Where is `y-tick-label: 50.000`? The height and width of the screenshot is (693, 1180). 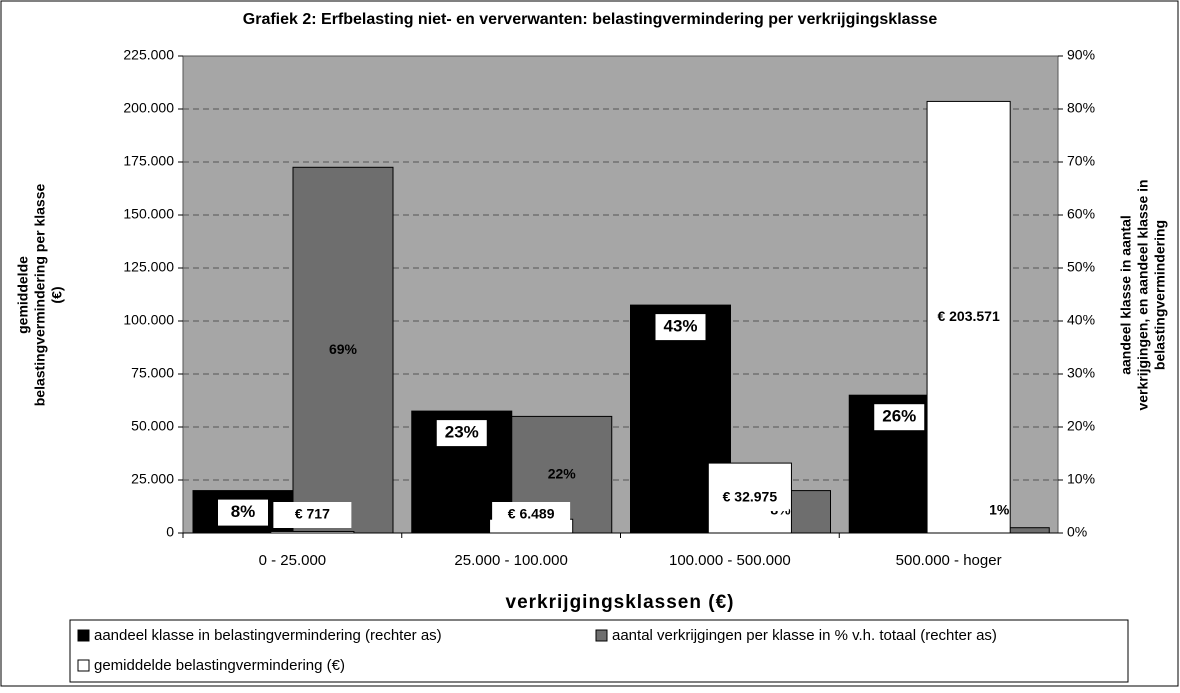
y-tick-label: 50.000 is located at coordinates (152, 426).